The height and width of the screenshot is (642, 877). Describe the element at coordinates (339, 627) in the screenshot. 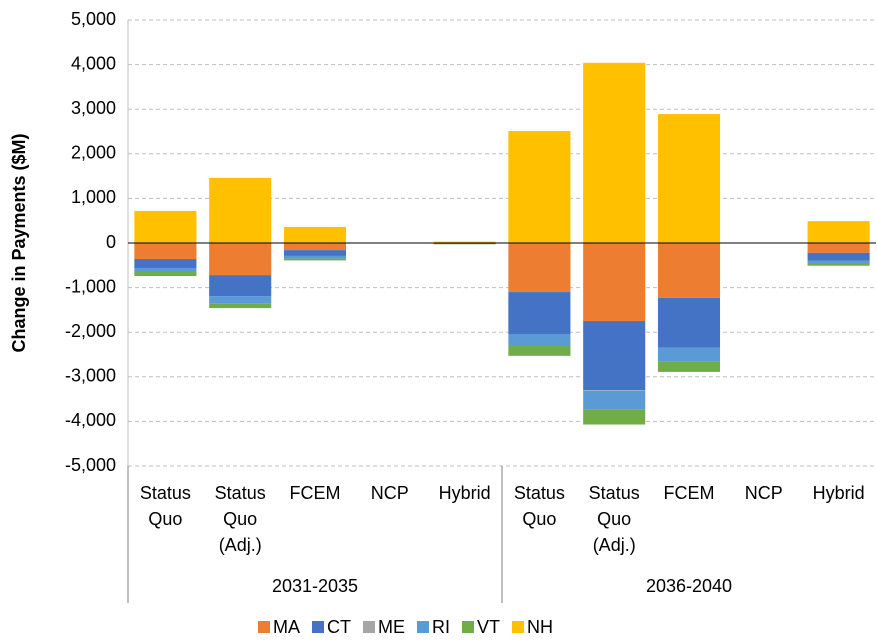

I see `legend-label: CT` at that location.